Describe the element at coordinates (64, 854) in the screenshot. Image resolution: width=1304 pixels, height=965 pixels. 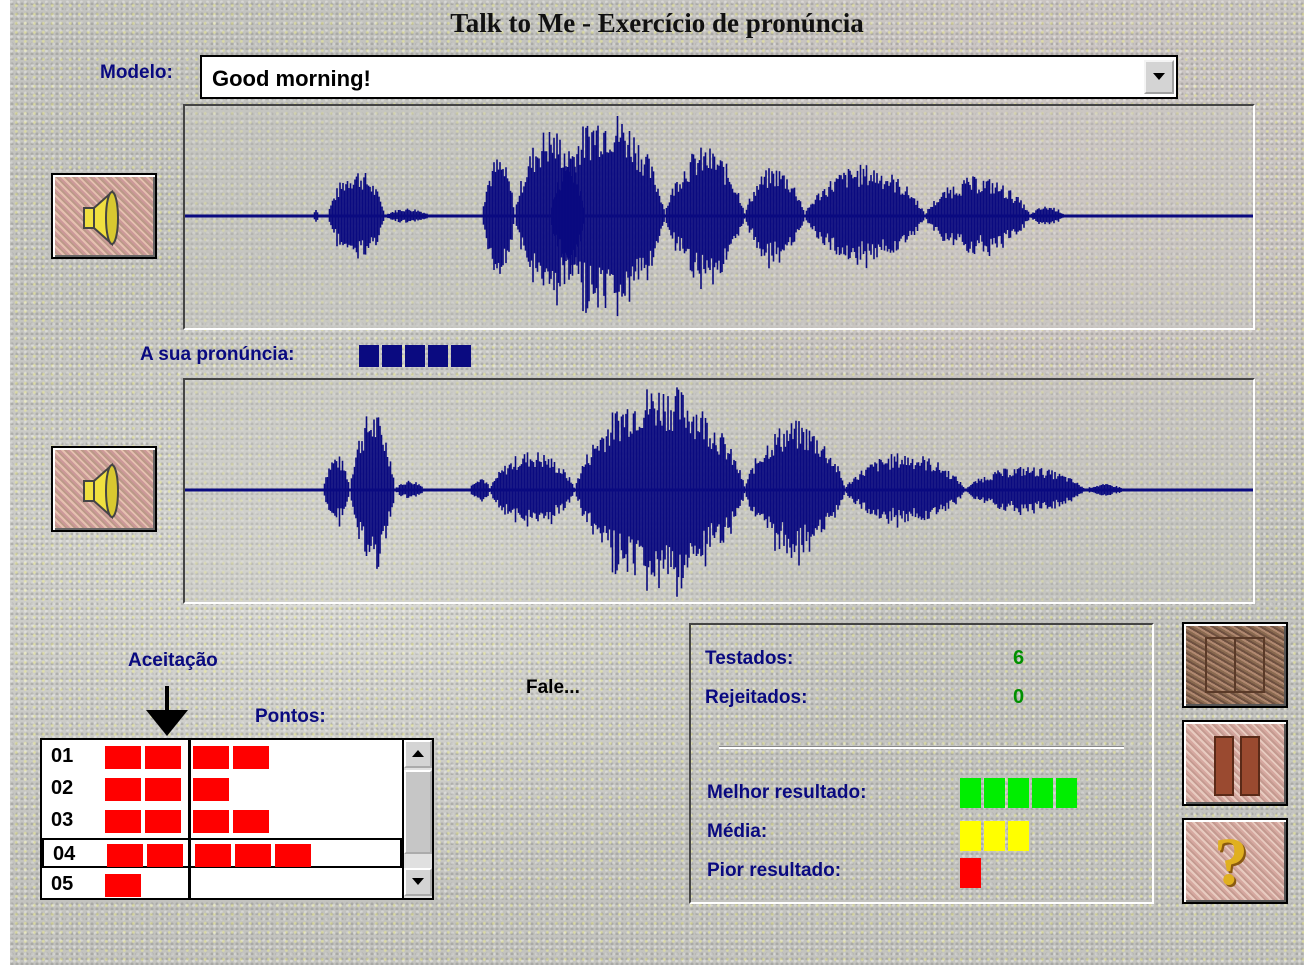
I see `attempt-number: 04` at that location.